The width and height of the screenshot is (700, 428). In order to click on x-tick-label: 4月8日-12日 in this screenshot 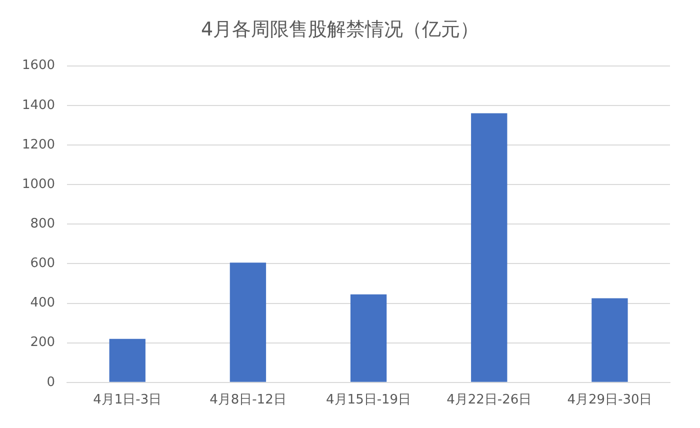, I will do `click(248, 400)`.